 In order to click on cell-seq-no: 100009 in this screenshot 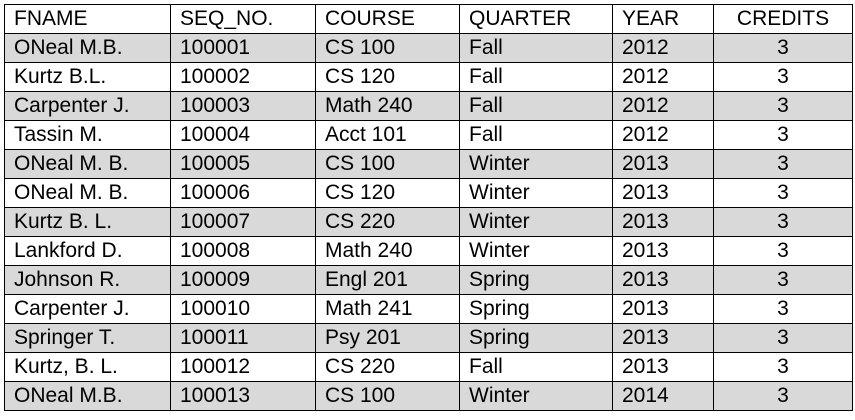, I will do `click(243, 280)`.